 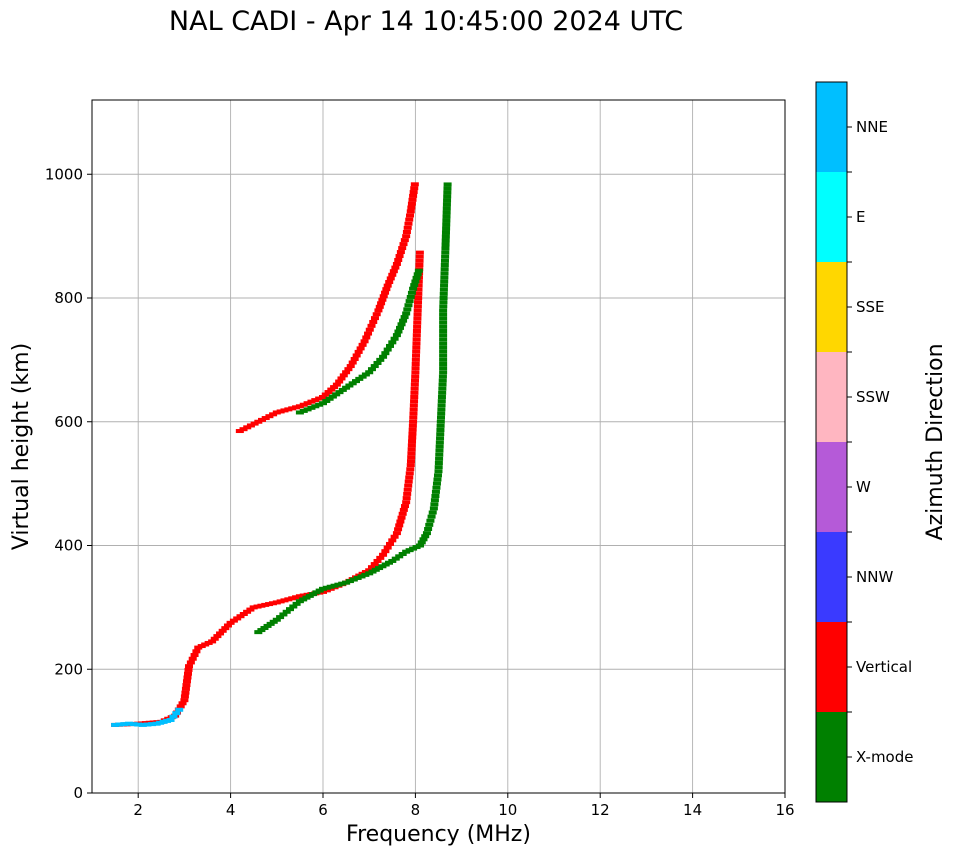 What do you see at coordinates (692, 810) in the screenshot?
I see `x-tick-label: 14` at bounding box center [692, 810].